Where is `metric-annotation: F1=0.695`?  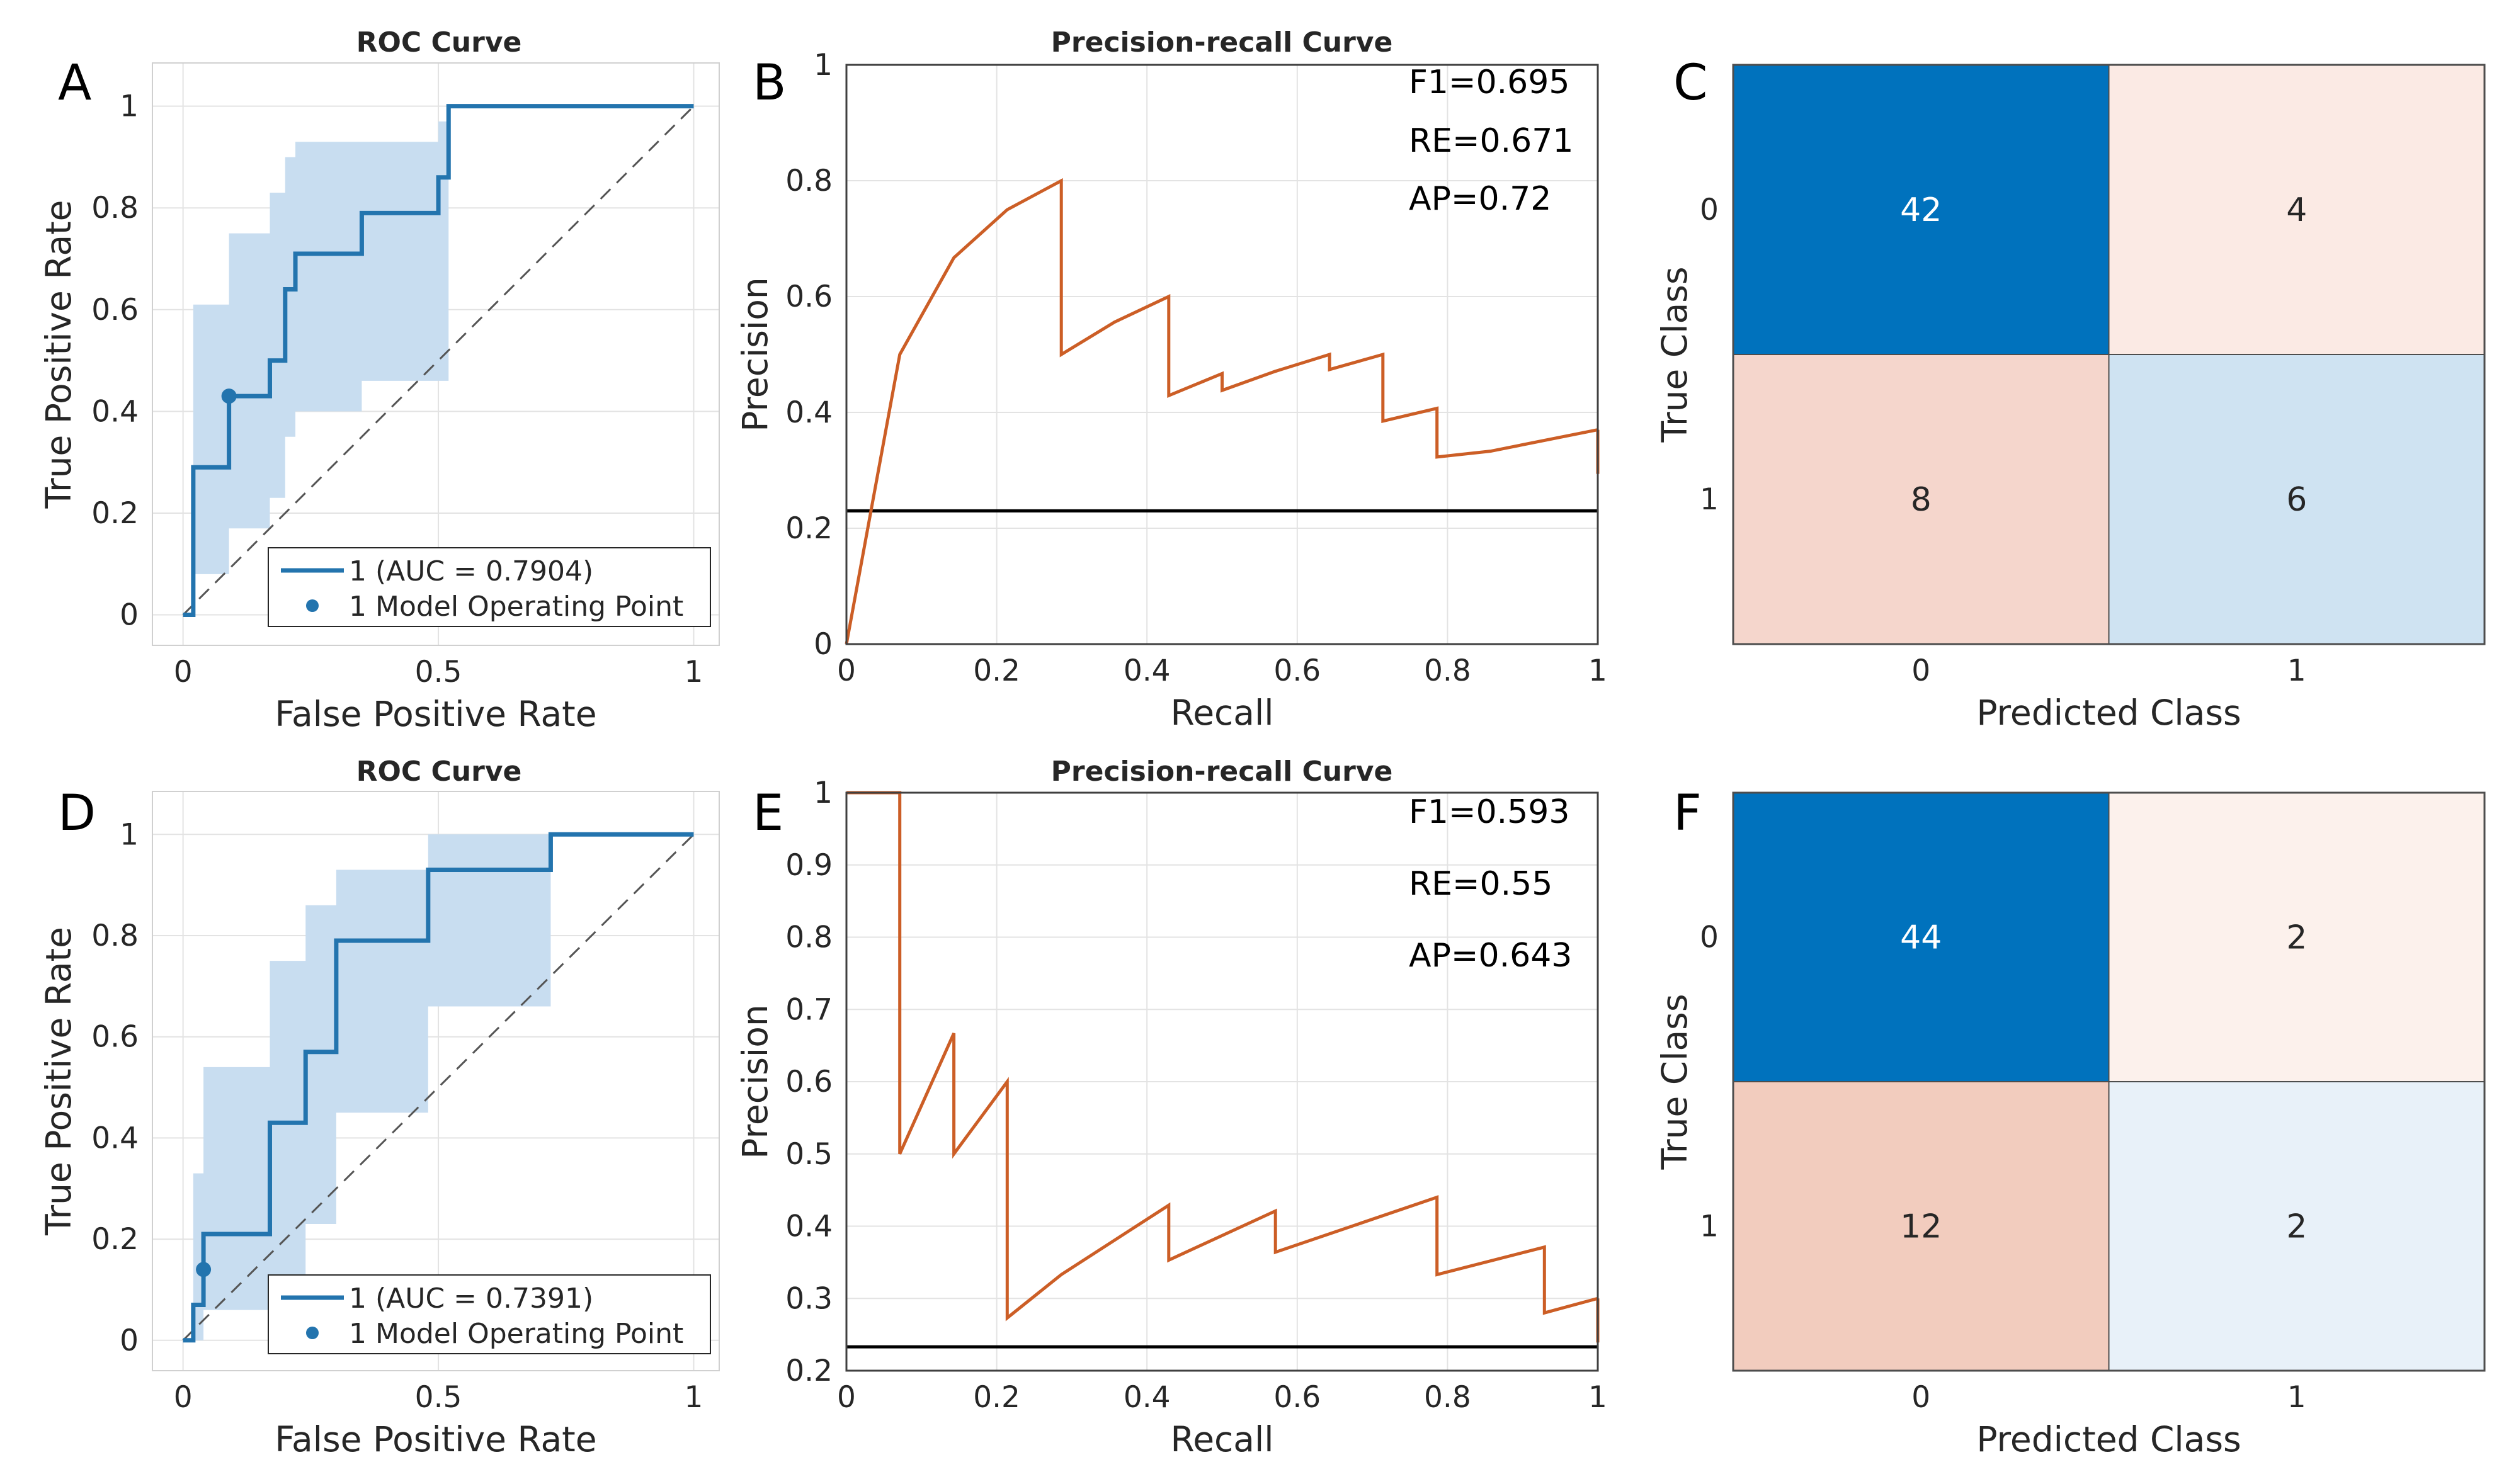
metric-annotation: F1=0.695 is located at coordinates (1489, 83).